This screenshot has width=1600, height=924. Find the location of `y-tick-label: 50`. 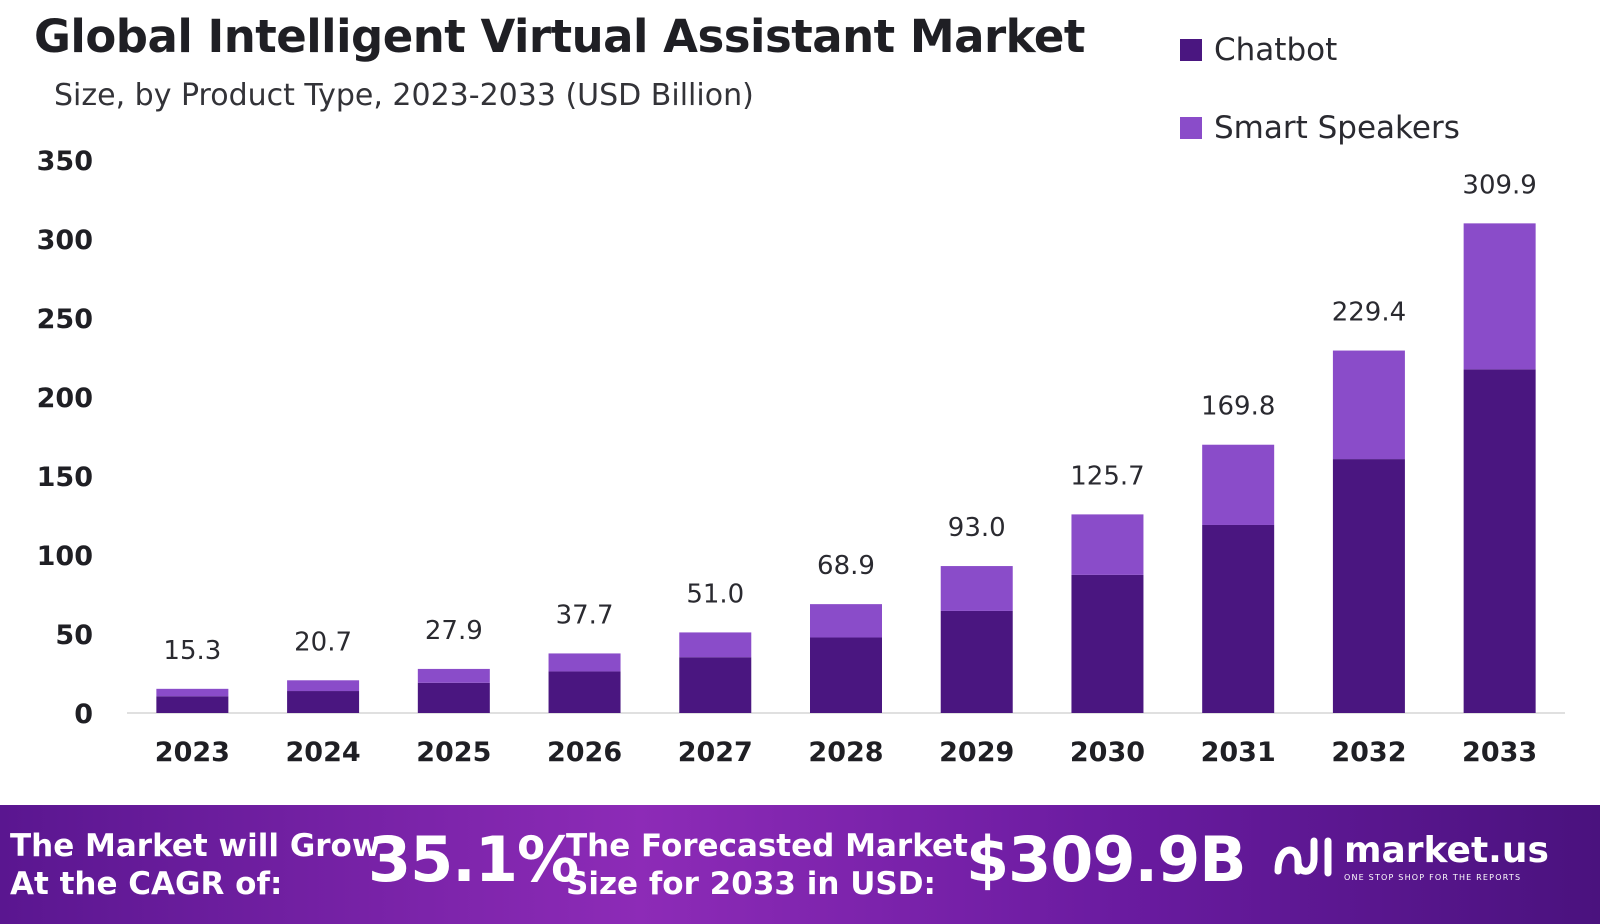

y-tick-label: 50 is located at coordinates (74, 635).